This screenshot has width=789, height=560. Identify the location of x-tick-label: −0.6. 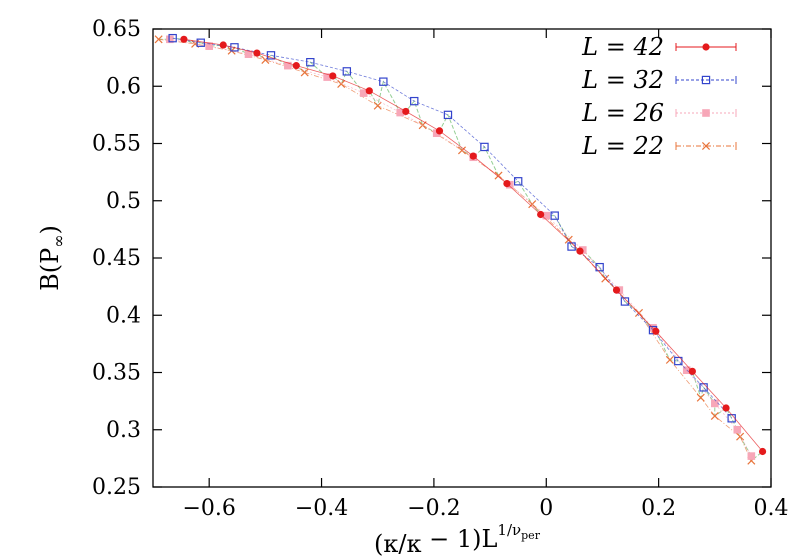
(208, 508).